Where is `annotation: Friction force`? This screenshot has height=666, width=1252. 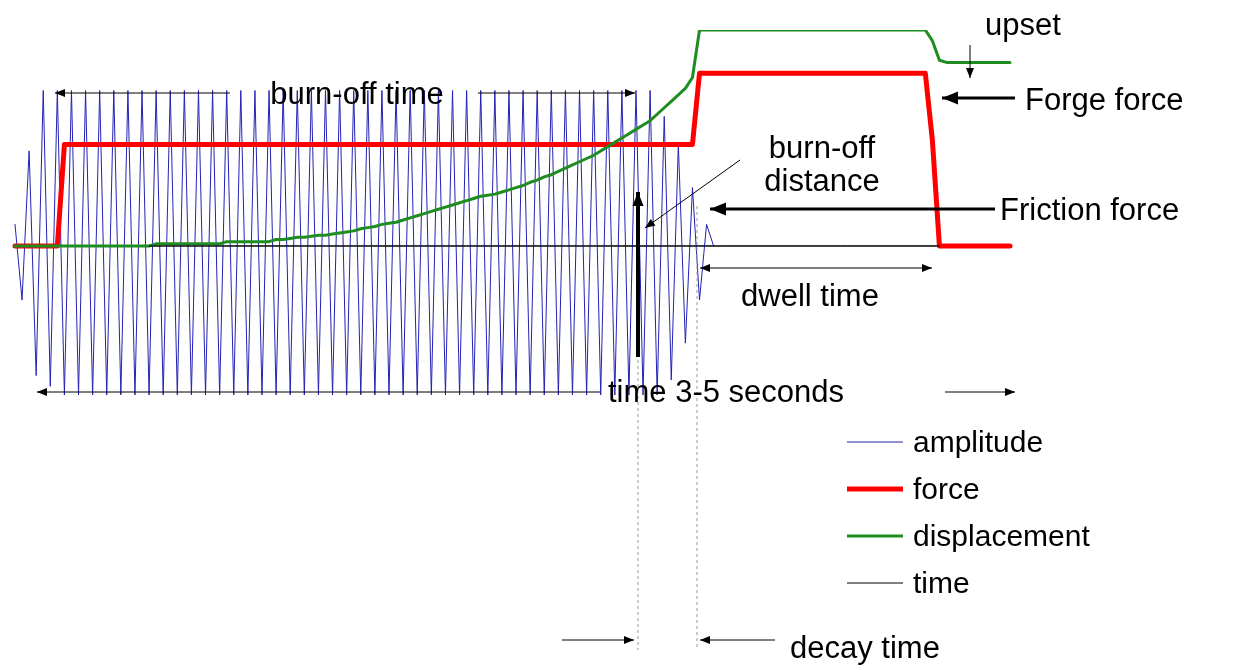 annotation: Friction force is located at coordinates (1090, 209).